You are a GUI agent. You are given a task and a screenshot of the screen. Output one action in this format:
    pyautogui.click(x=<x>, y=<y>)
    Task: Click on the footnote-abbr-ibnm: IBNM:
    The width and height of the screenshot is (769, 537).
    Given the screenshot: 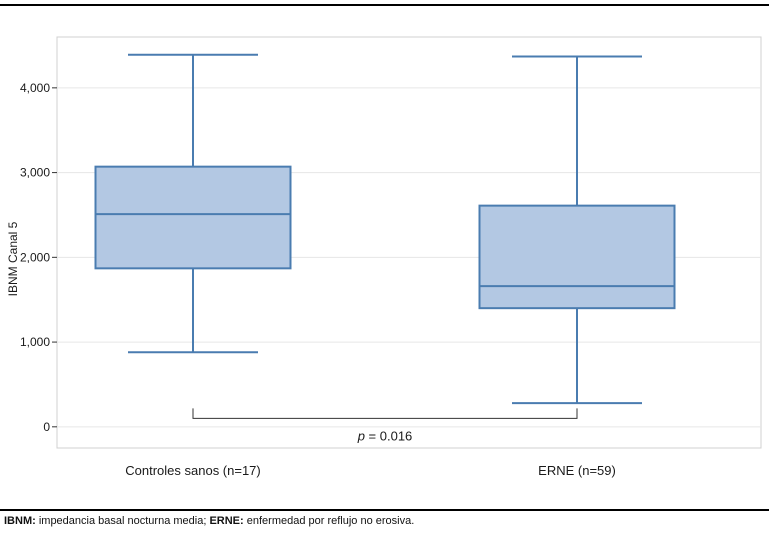 What is the action you would take?
    pyautogui.click(x=20, y=521)
    